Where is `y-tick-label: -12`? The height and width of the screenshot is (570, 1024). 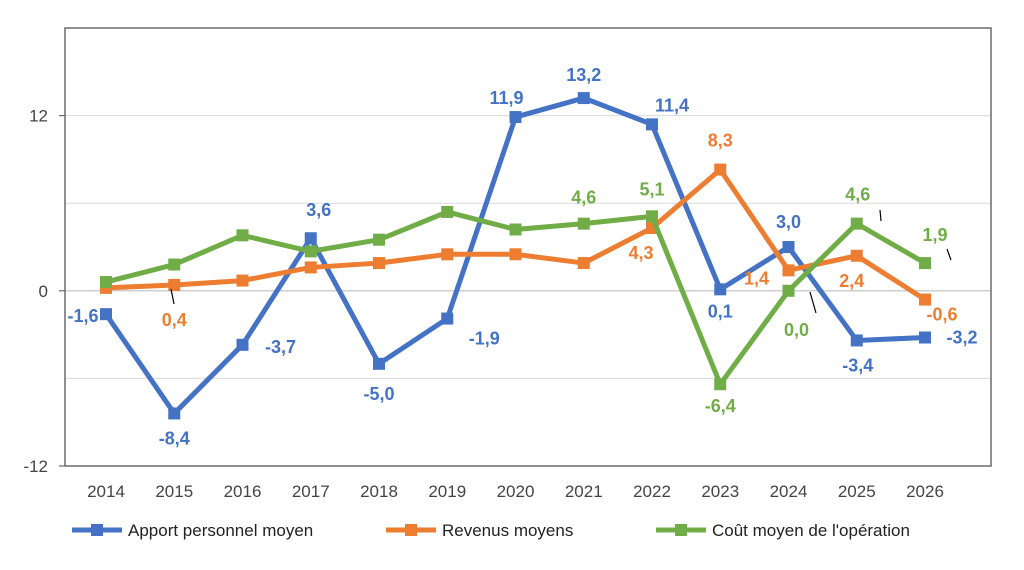 y-tick-label: -12 is located at coordinates (35, 466).